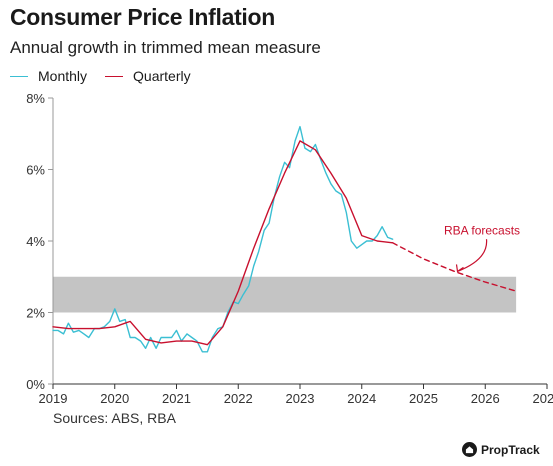  Describe the element at coordinates (482, 230) in the screenshot. I see `annotation-label: RBA forecasts` at that location.